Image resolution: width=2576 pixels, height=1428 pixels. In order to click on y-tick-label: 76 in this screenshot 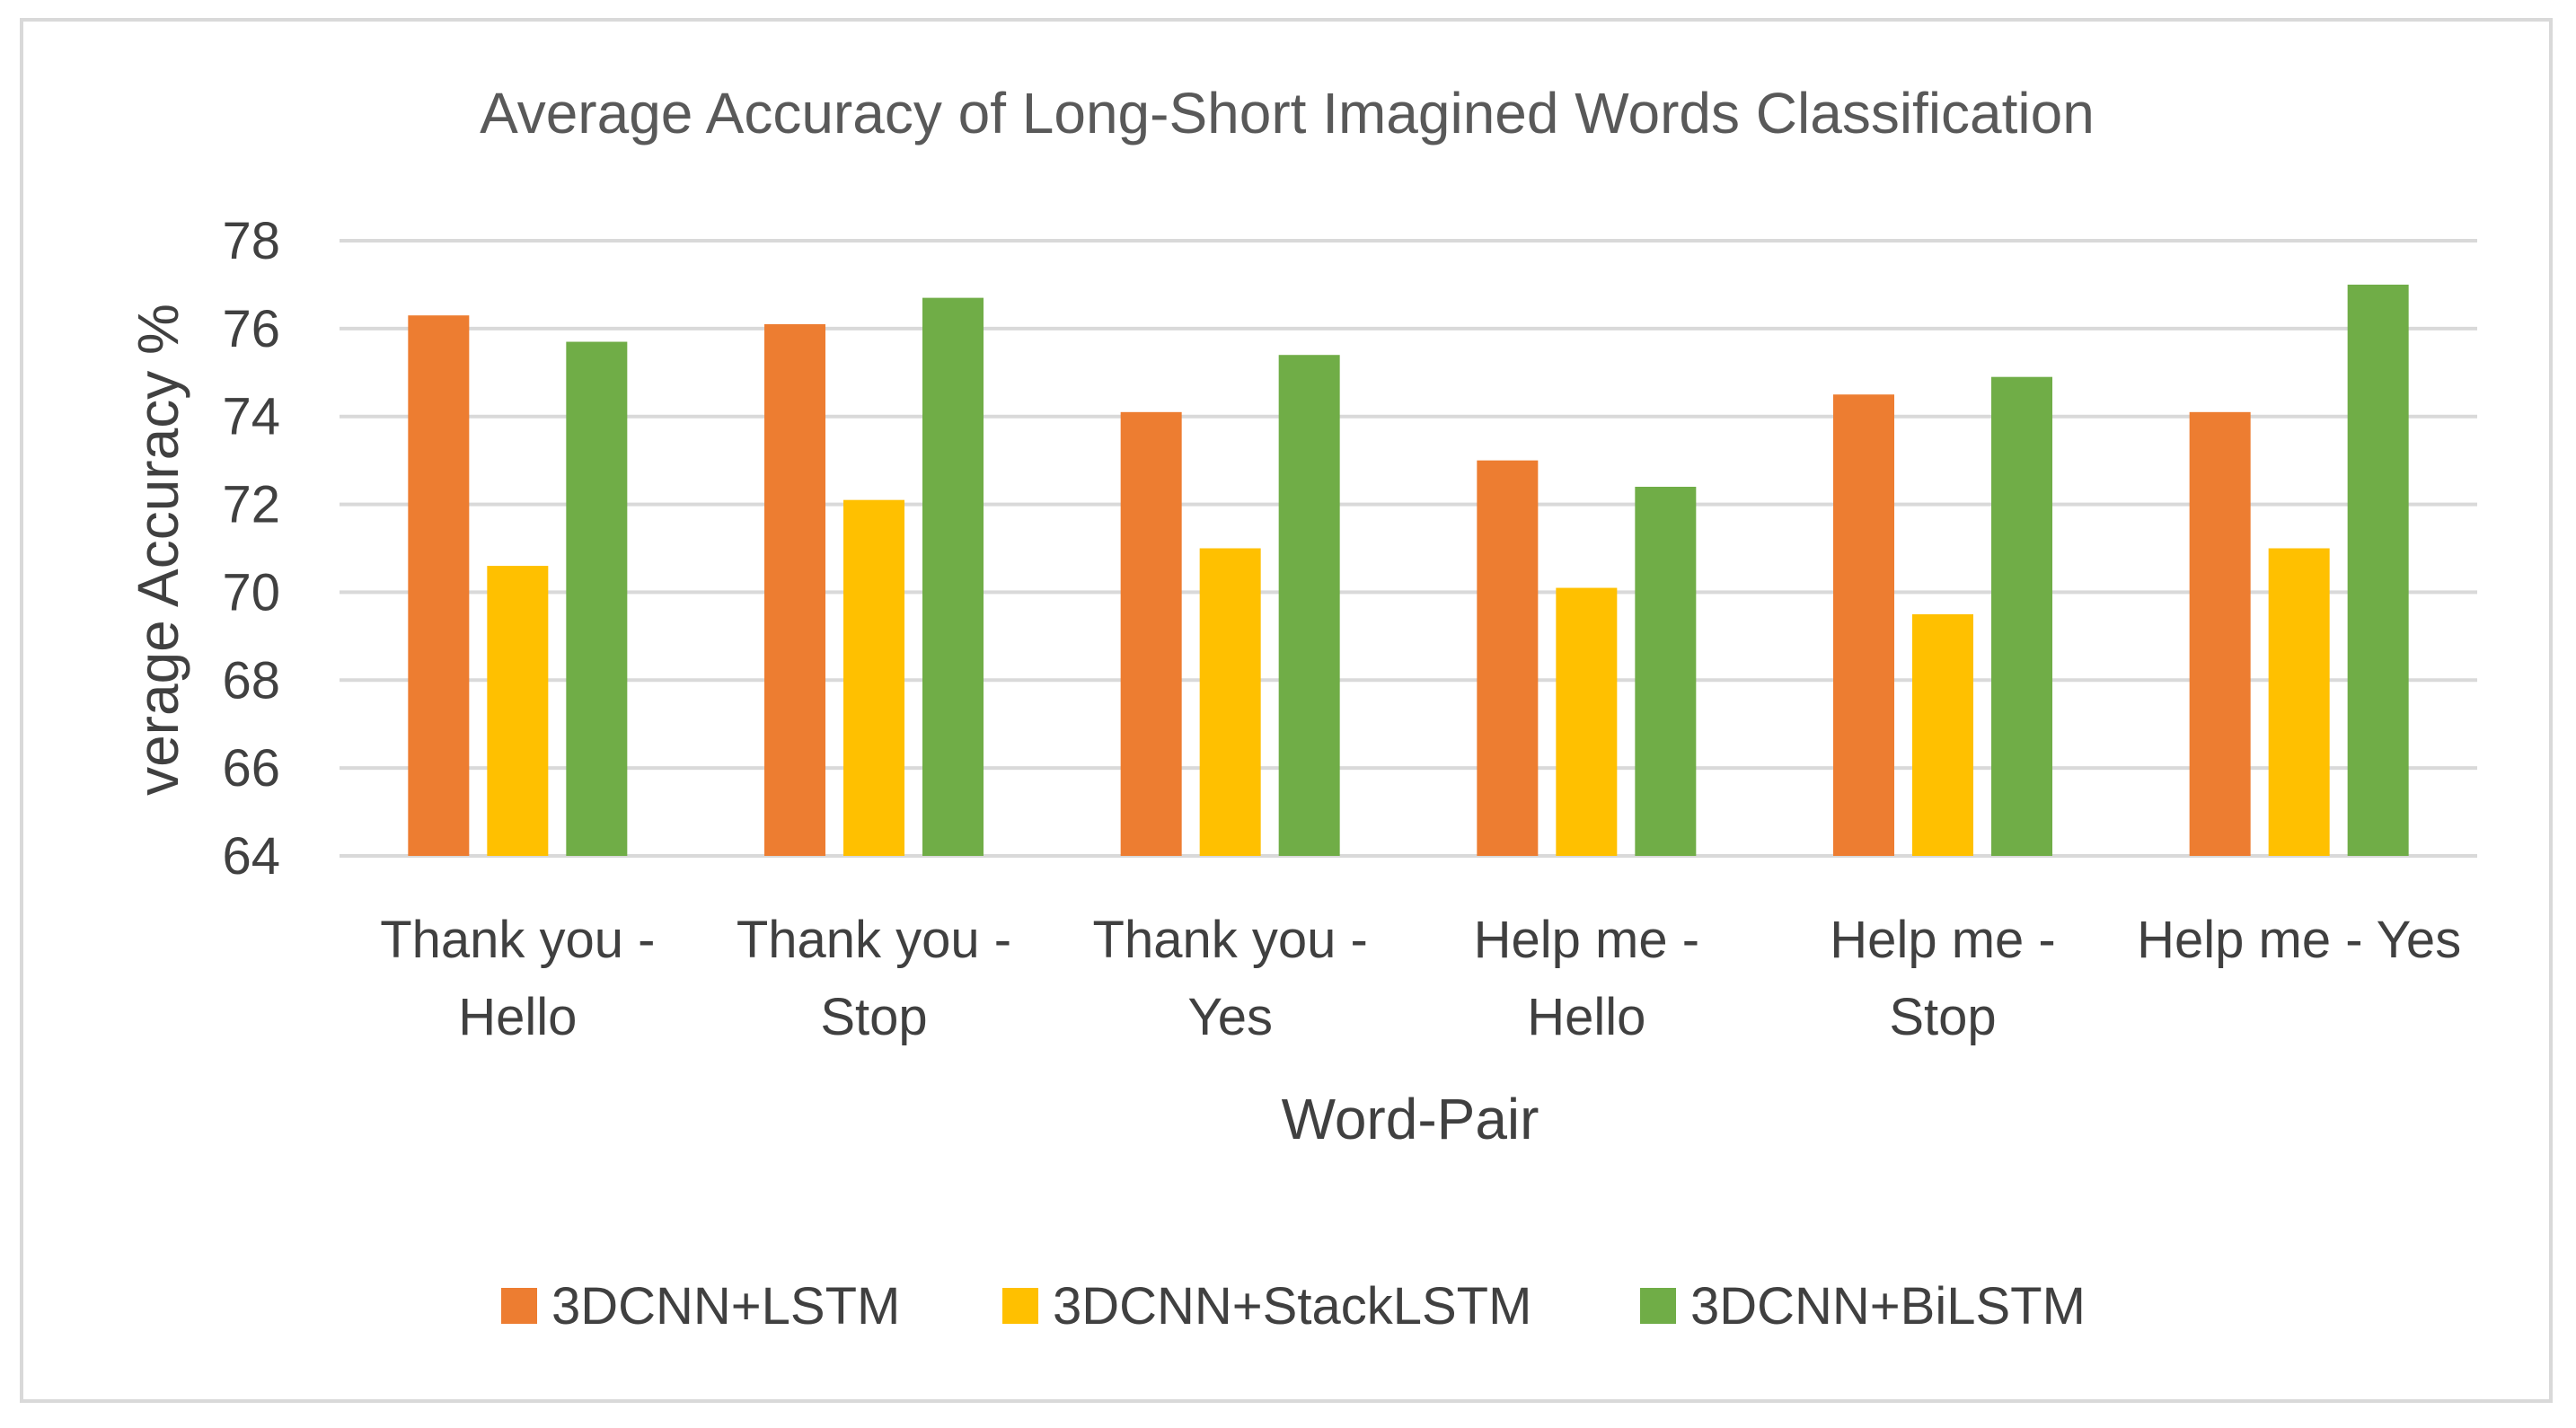, I will do `click(251, 329)`.